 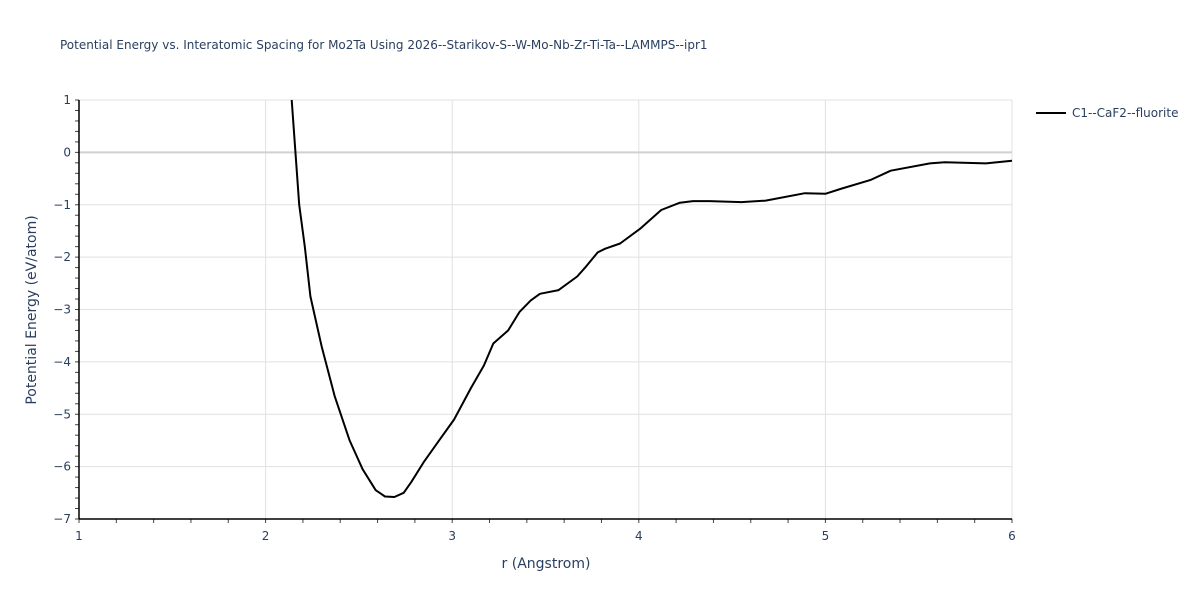 What do you see at coordinates (1012, 536) in the screenshot?
I see `x-tick-label: 6` at bounding box center [1012, 536].